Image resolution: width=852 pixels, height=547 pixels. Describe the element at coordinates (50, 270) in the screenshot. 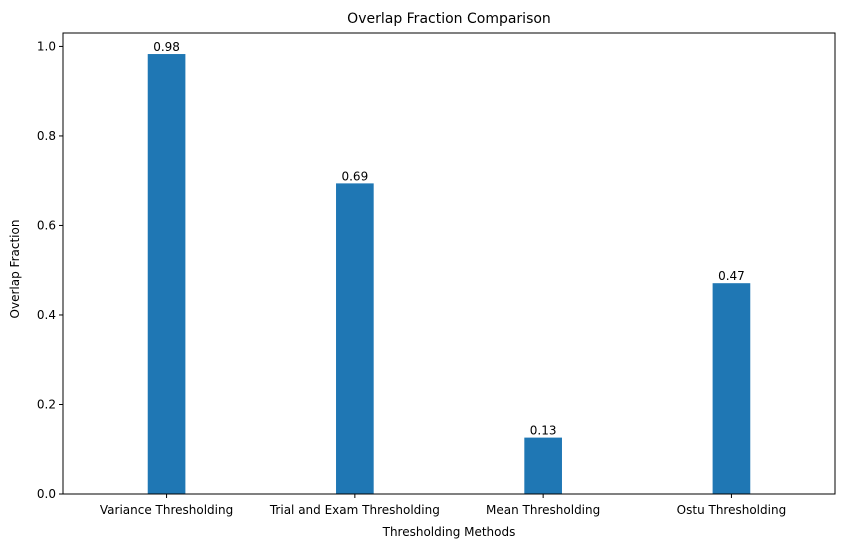

I see `y-axis: 0.0 0.2 0.4 0.6 0.8 1.0` at that location.